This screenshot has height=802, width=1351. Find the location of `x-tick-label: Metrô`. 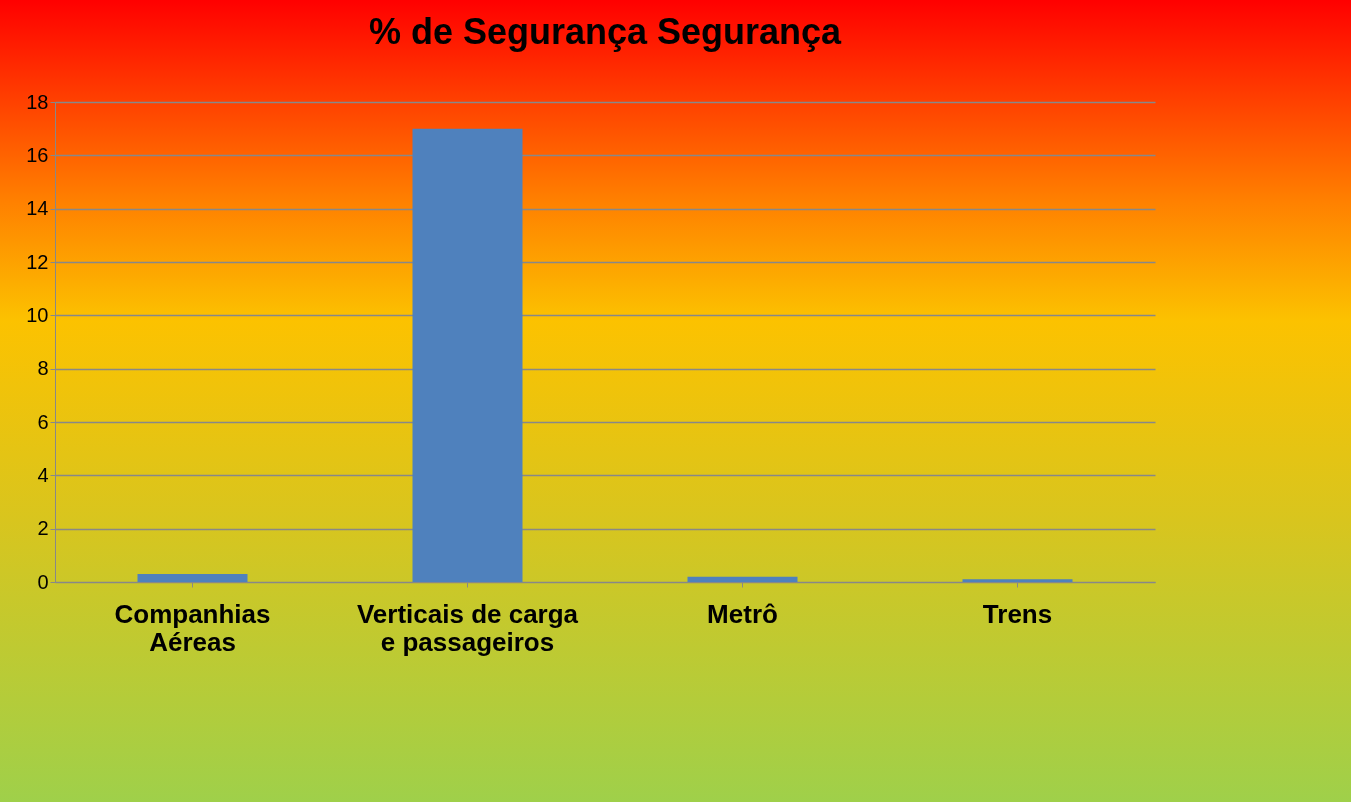

x-tick-label: Metrô is located at coordinates (742, 613).